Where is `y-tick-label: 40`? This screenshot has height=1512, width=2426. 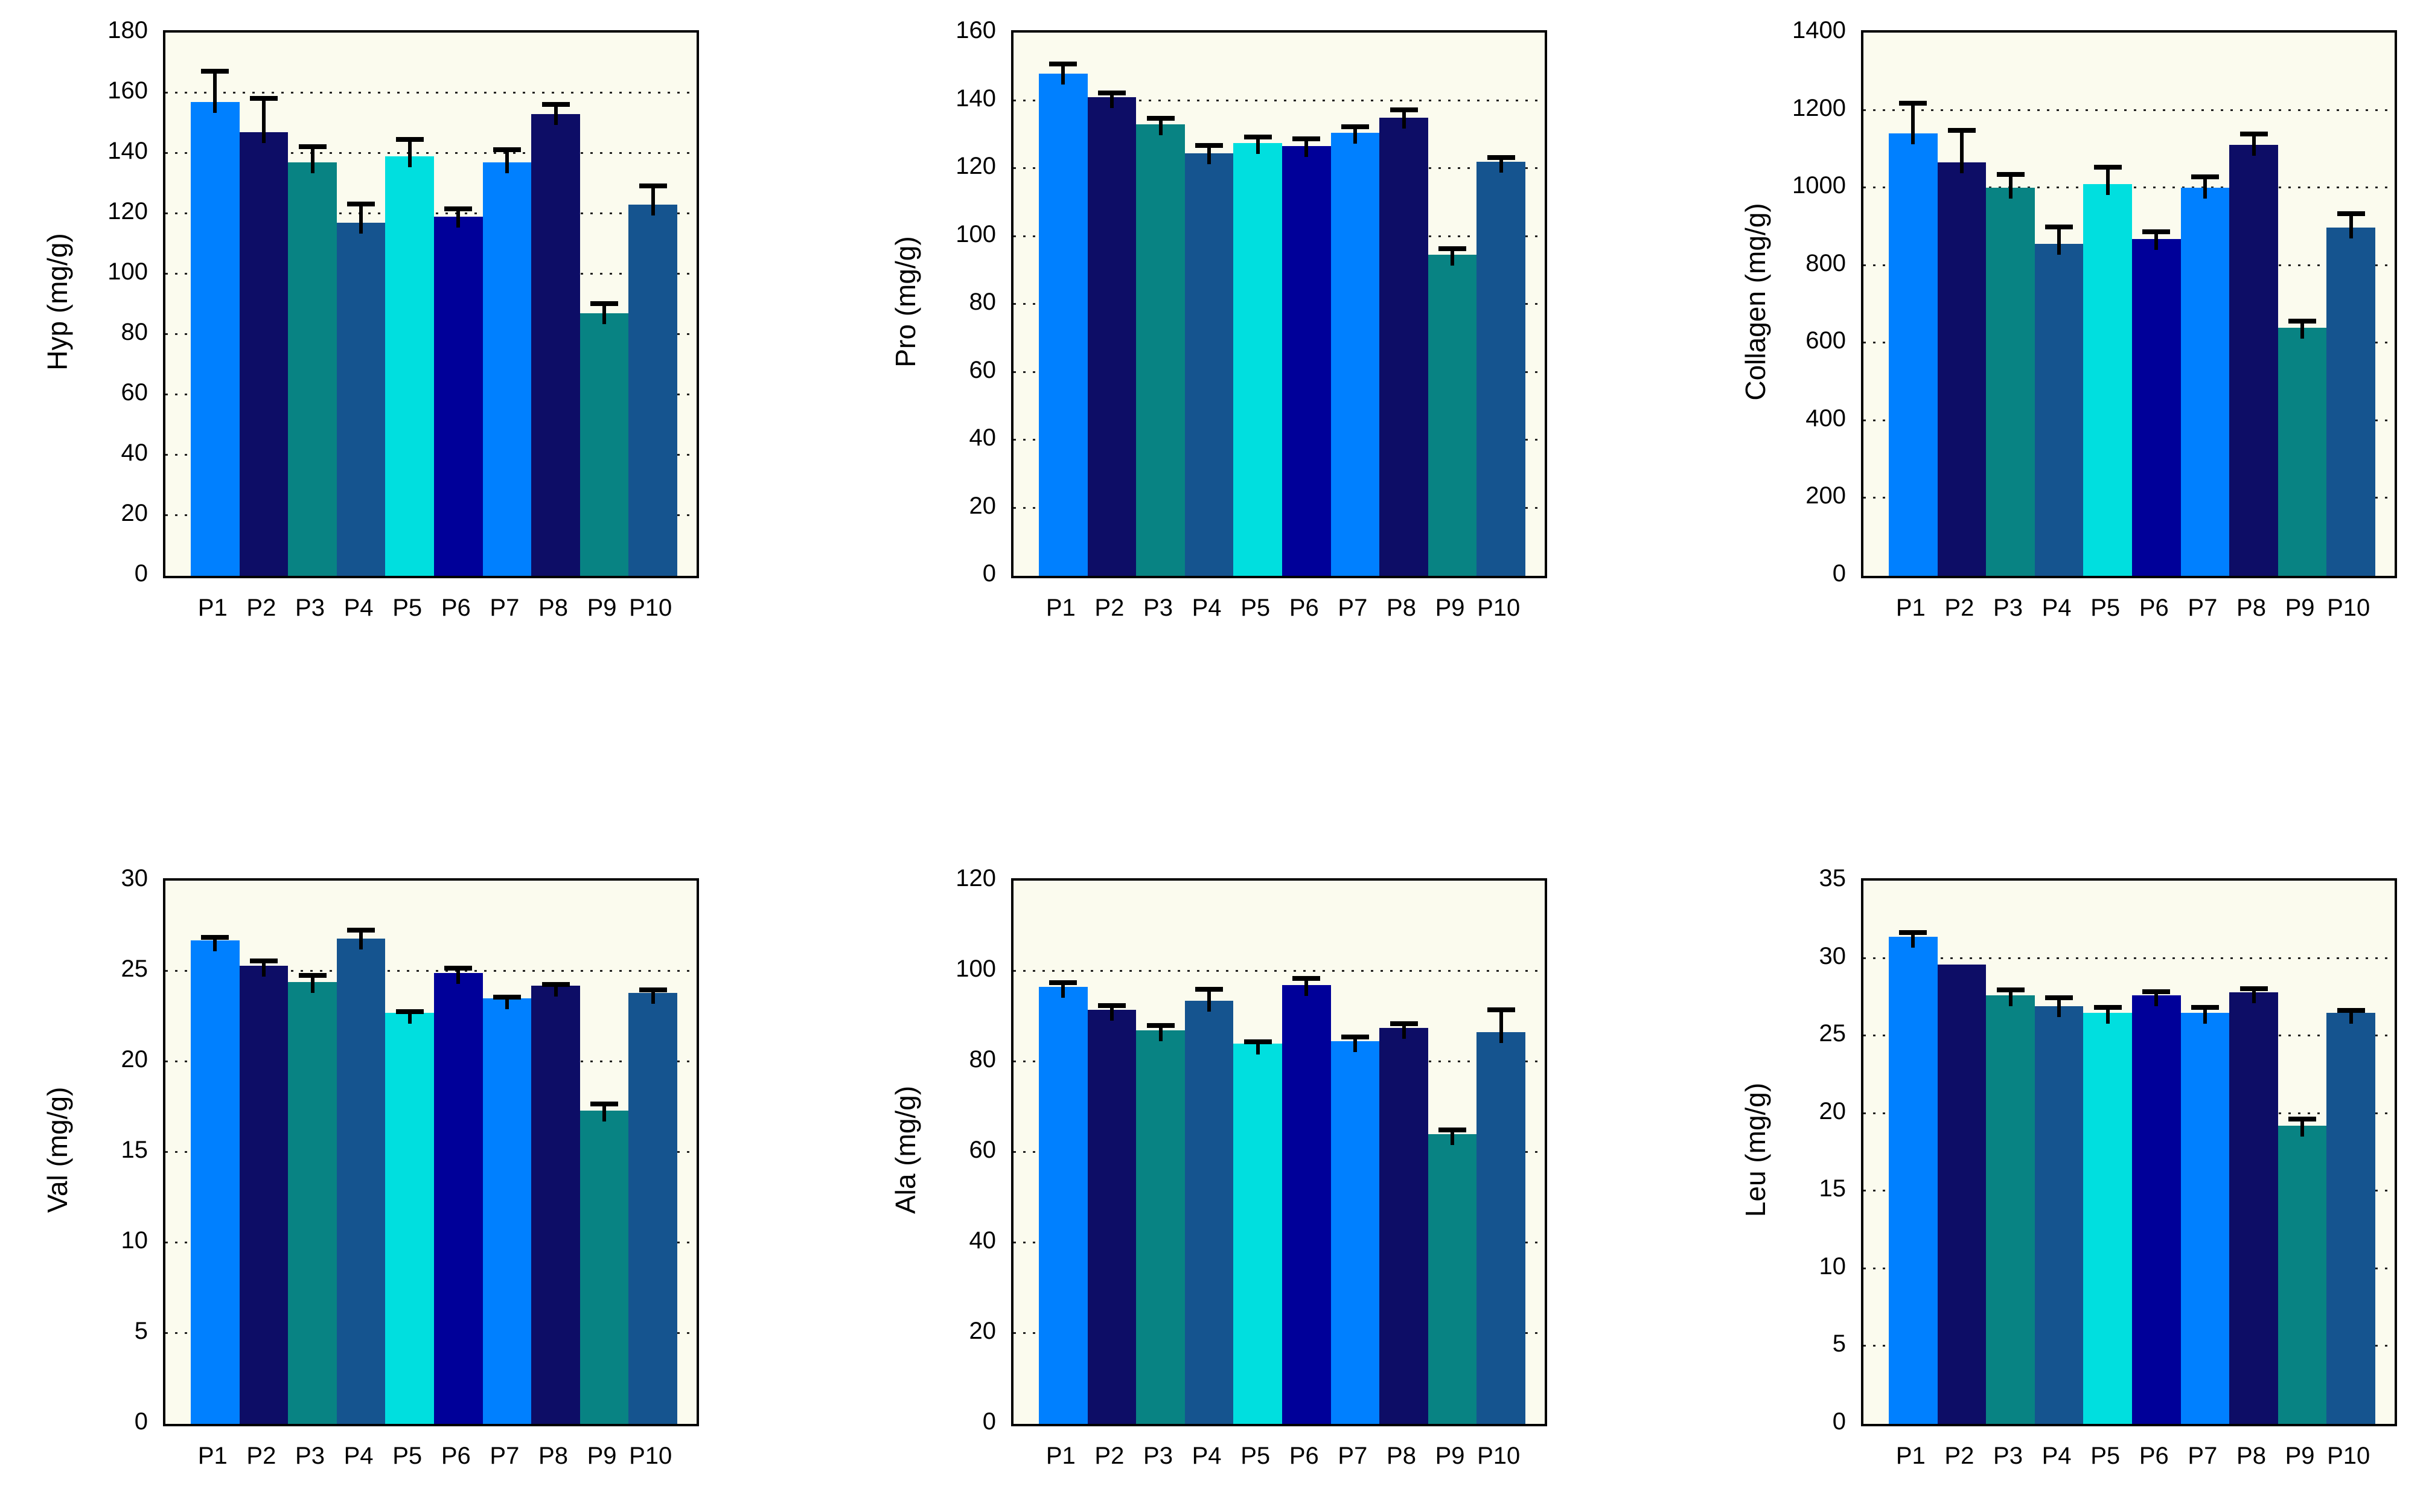 y-tick-label: 40 is located at coordinates (983, 437).